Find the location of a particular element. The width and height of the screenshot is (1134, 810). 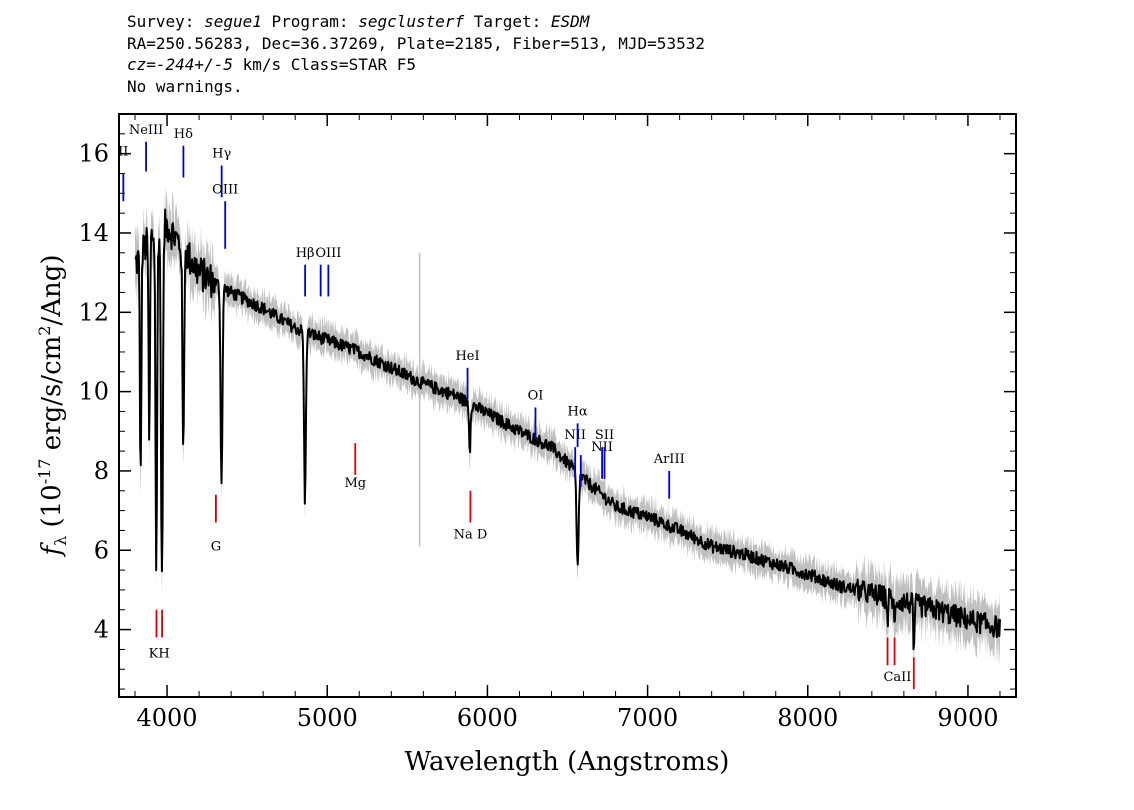

absorption-line-marker-label: CaII is located at coordinates (897, 677).